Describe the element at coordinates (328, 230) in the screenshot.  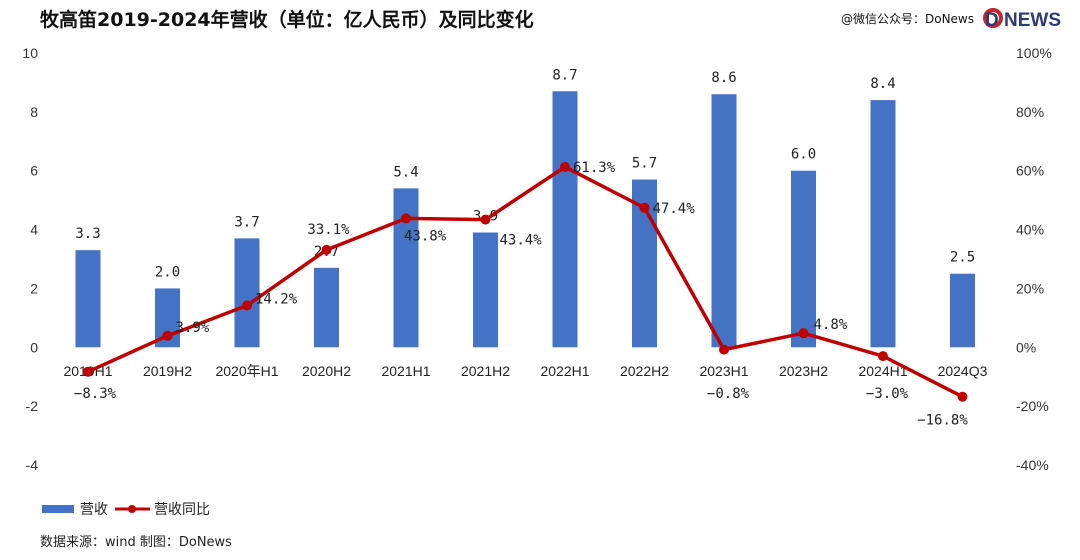
I see `growth-data-label: 33.1%` at that location.